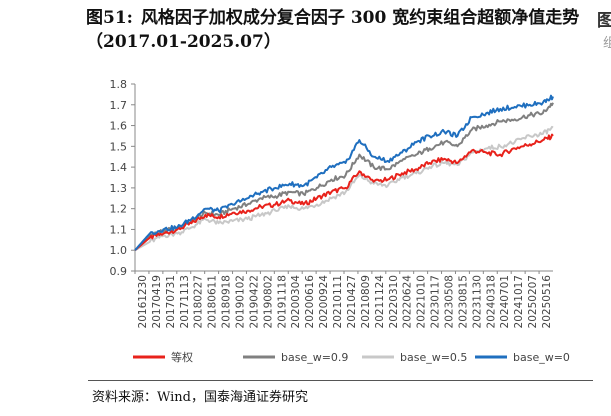 This screenshot has height=416, width=611. Describe the element at coordinates (119, 271) in the screenshot. I see `y-tick-label: 0.9` at that location.